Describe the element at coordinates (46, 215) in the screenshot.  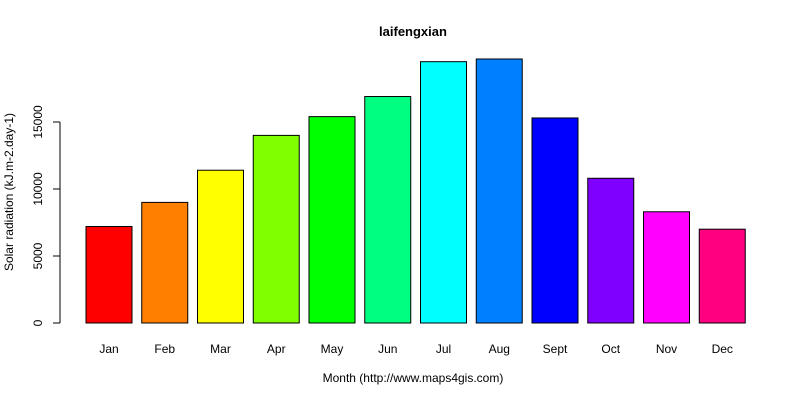
I see `y-axis: 0 5000 10000 15000` at that location.